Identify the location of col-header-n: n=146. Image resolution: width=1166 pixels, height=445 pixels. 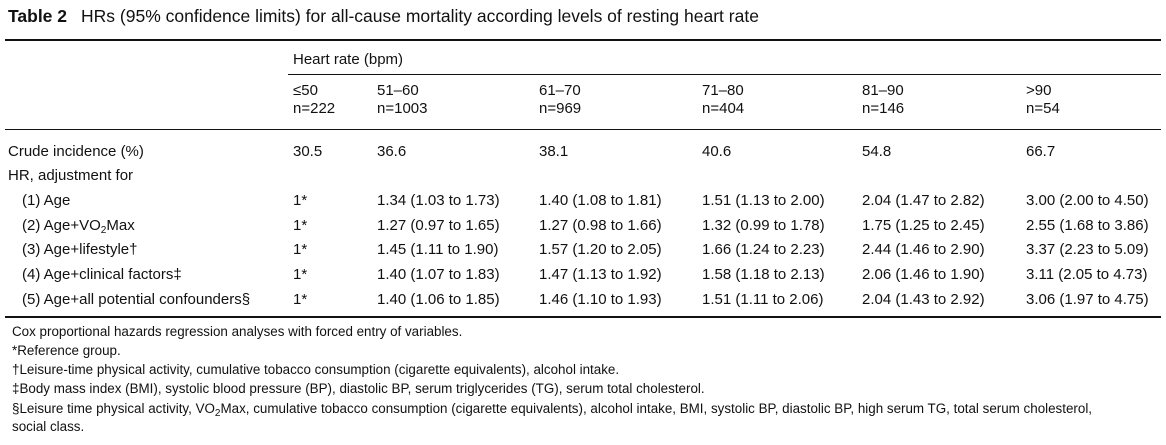
(883, 108).